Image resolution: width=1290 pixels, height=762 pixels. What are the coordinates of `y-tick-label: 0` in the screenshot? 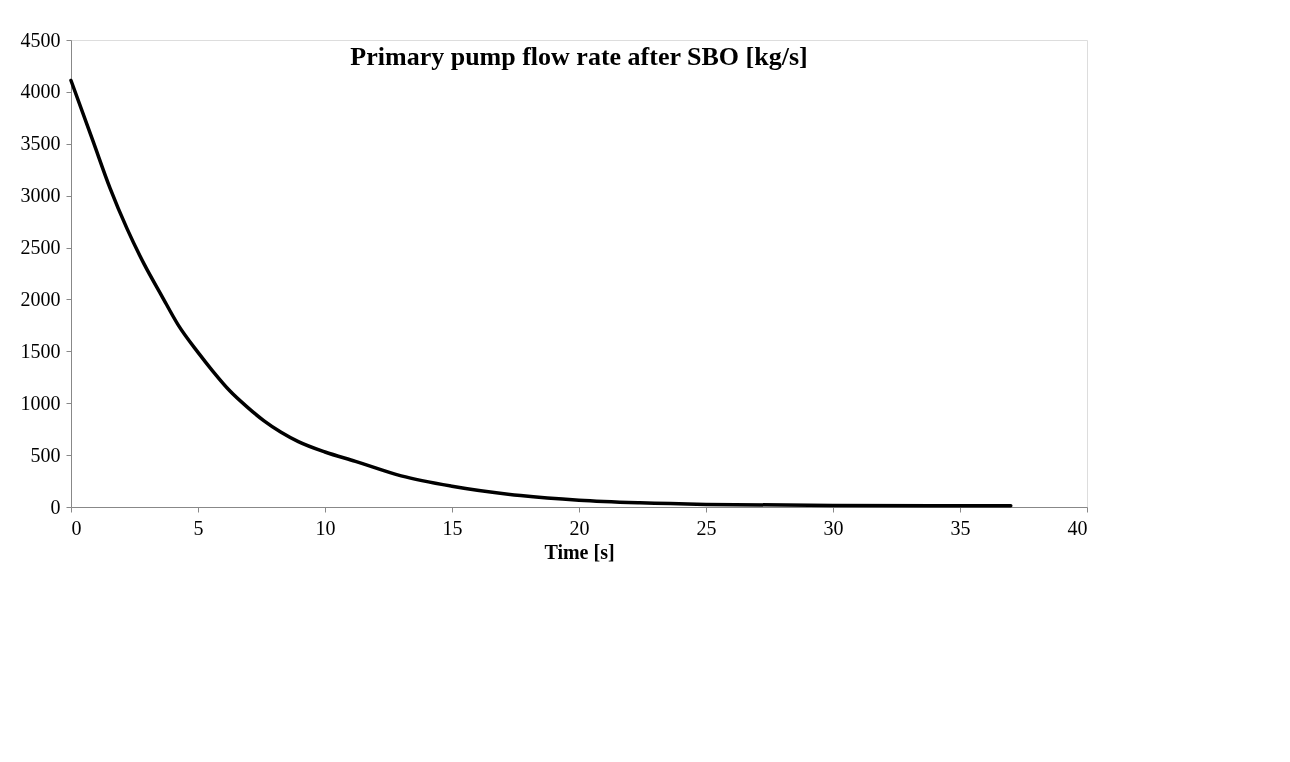 It's located at (55, 506).